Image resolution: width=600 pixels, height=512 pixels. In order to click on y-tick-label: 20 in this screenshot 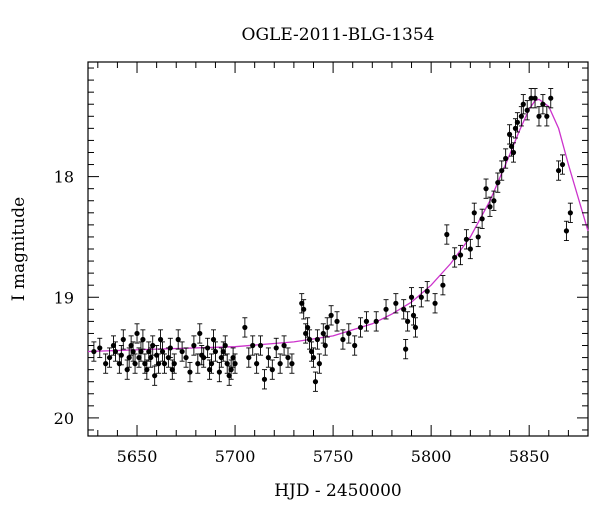, I will do `click(64, 418)`.